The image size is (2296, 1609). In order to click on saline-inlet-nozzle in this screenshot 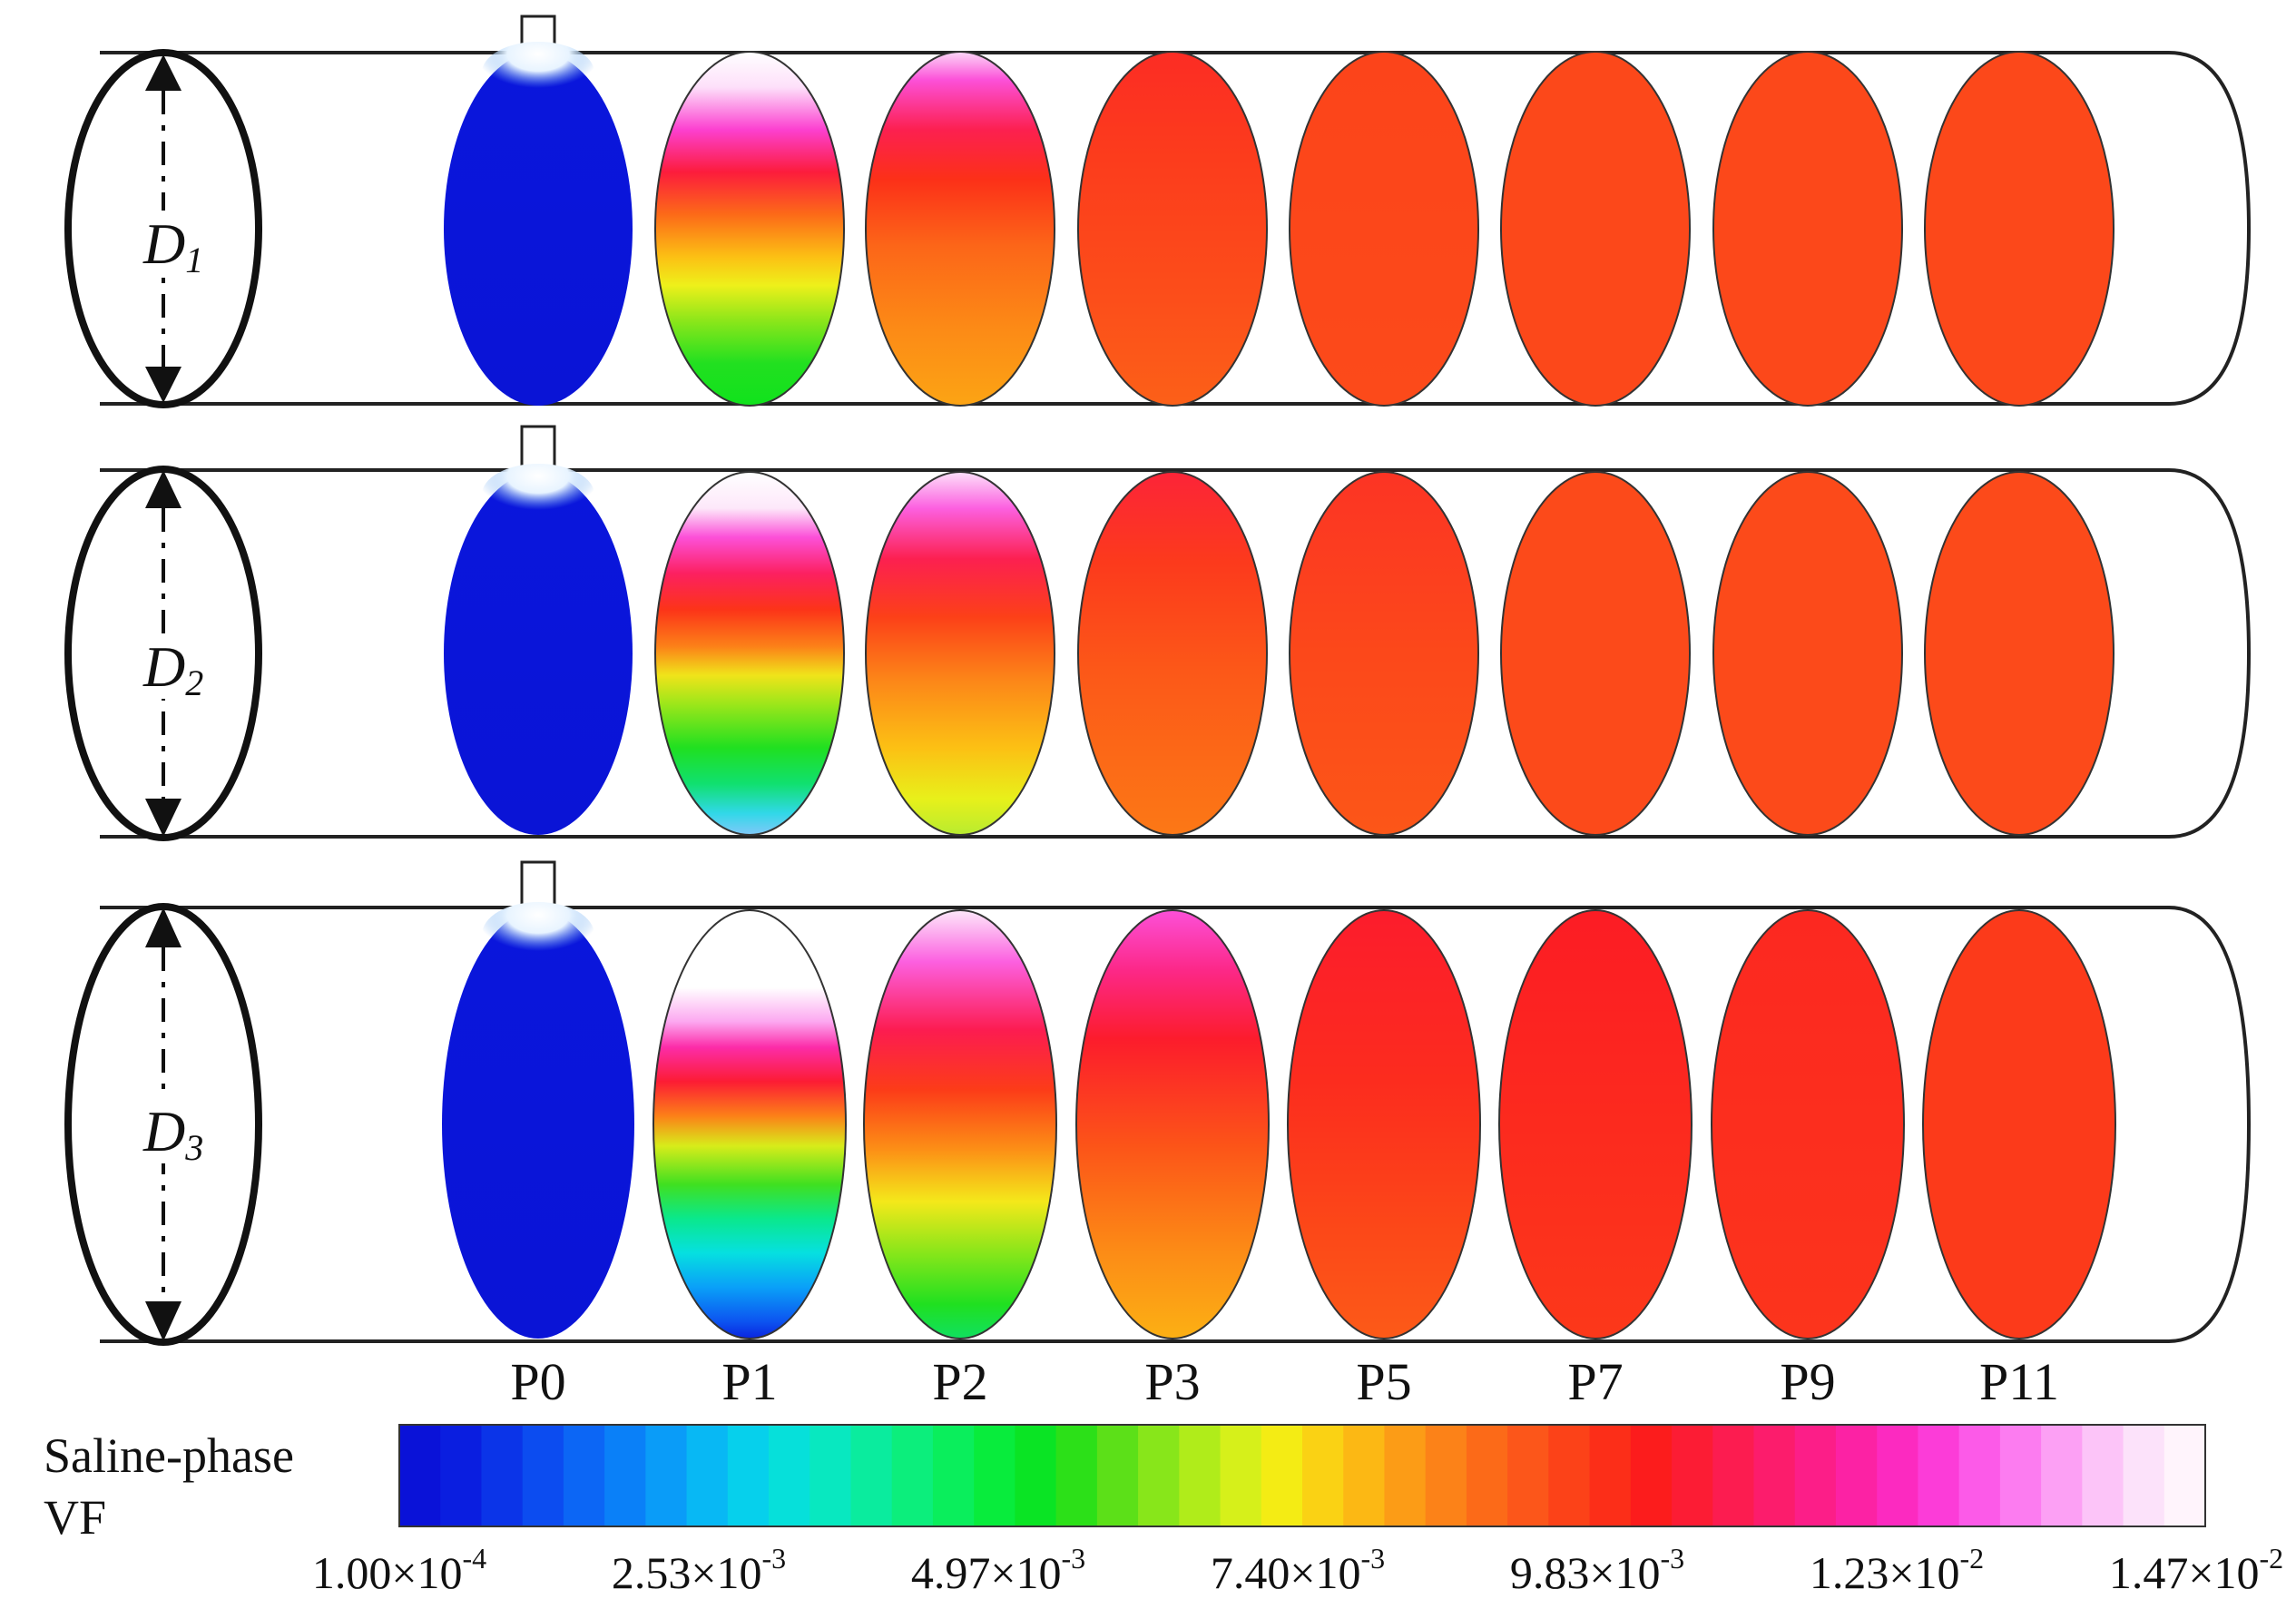, I will do `click(538, 886)`.